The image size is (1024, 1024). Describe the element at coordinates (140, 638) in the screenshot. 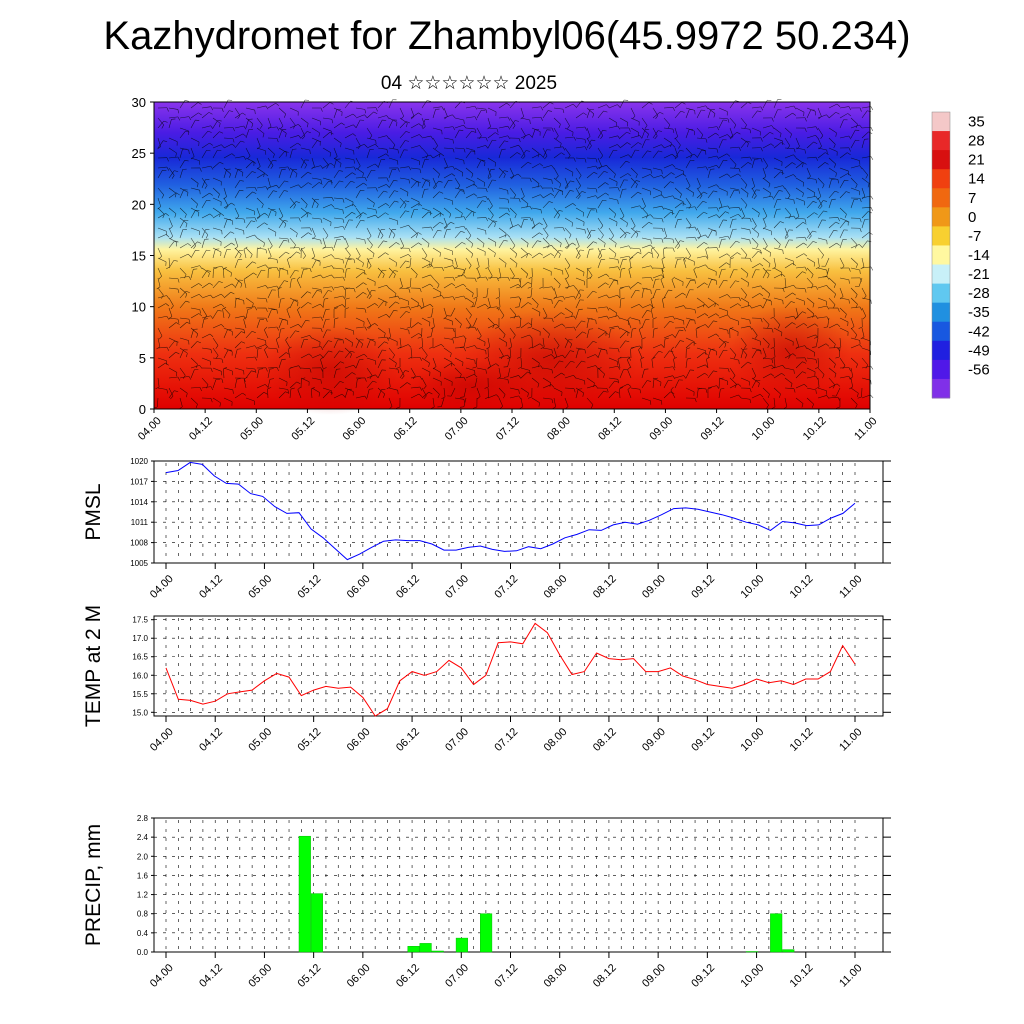

I see `temp-chart-ytick-label: 17.0` at that location.